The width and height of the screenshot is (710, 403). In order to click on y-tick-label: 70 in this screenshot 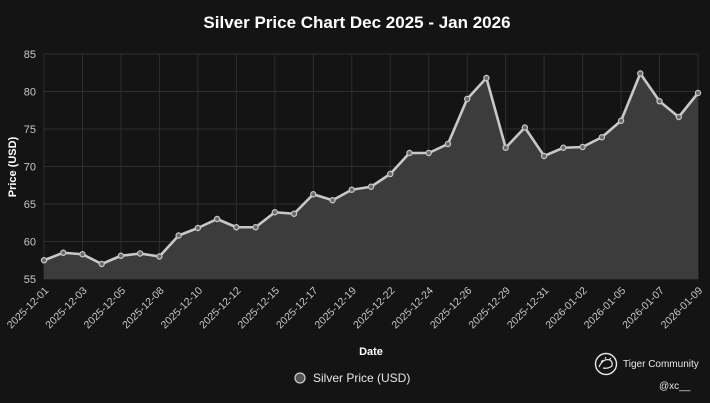, I will do `click(30, 168)`.